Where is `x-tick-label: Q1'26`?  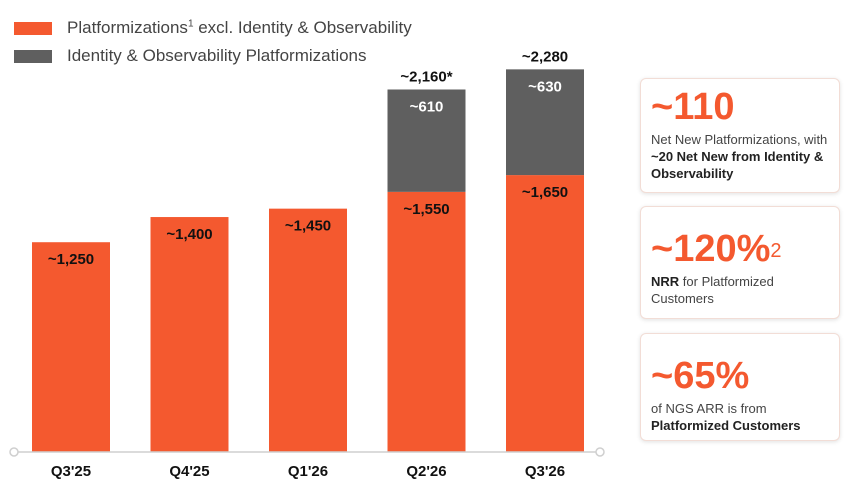 x-tick-label: Q1'26 is located at coordinates (308, 471).